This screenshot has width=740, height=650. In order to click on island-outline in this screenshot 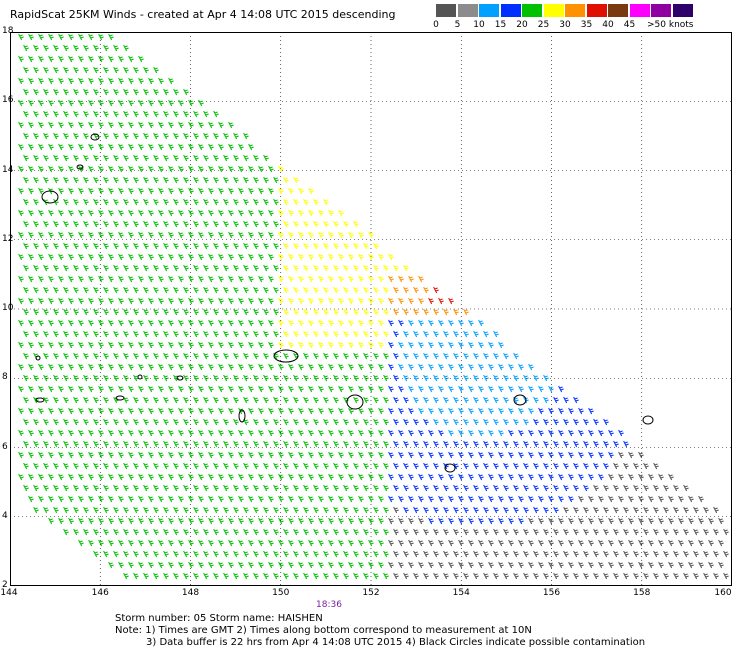, I will do `click(242, 416)`.